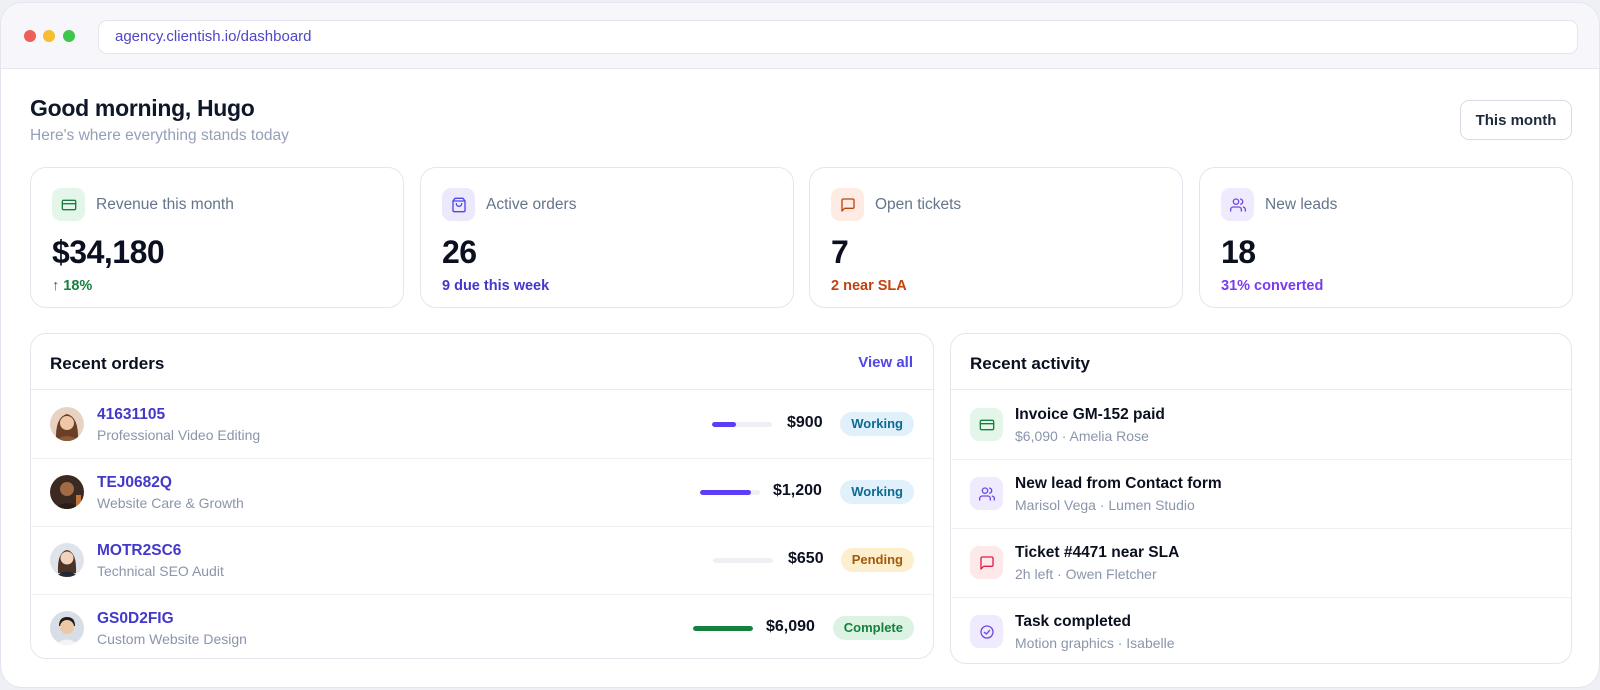  What do you see at coordinates (996, 237) in the screenshot?
I see `stat-card-open-tickets: Open tickets 7 2 near SLA` at bounding box center [996, 237].